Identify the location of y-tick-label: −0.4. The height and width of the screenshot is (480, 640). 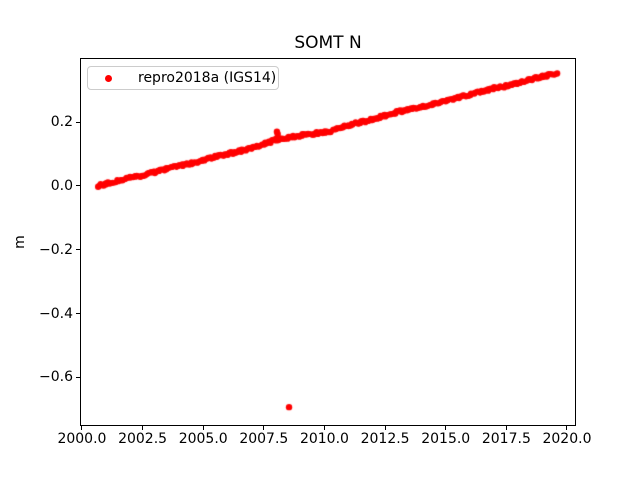
(56, 313).